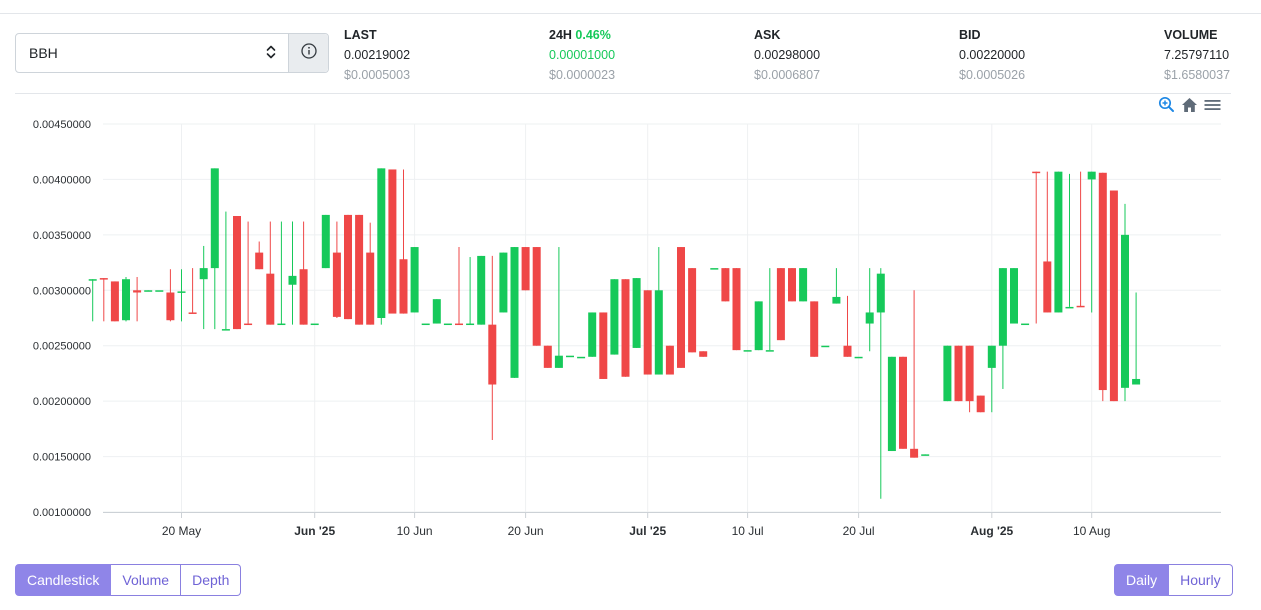 This screenshot has width=1261, height=610. What do you see at coordinates (62, 347) in the screenshot?
I see `y-tick-label: 0.00250000` at bounding box center [62, 347].